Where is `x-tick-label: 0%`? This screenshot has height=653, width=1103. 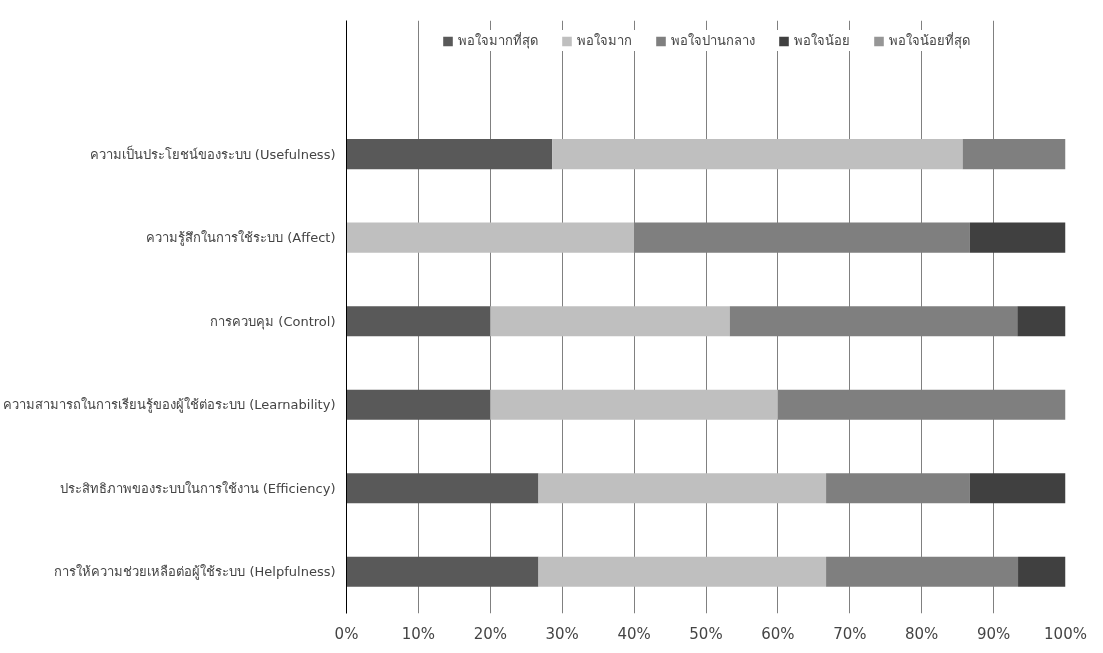 x-tick-label: 0% is located at coordinates (346, 633).